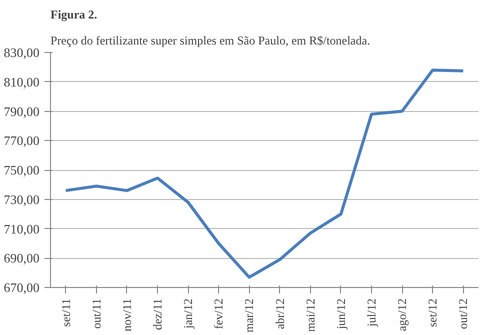 This screenshot has width=490, height=335. Describe the element at coordinates (74, 15) in the screenshot. I see `chart-title: Figura 2.` at that location.